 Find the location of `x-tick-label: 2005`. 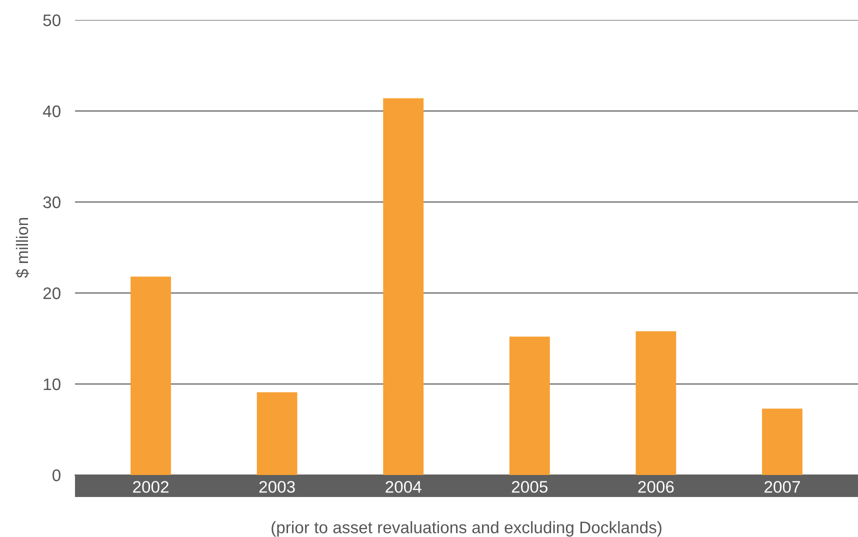

x-tick-label: 2005 is located at coordinates (530, 486).